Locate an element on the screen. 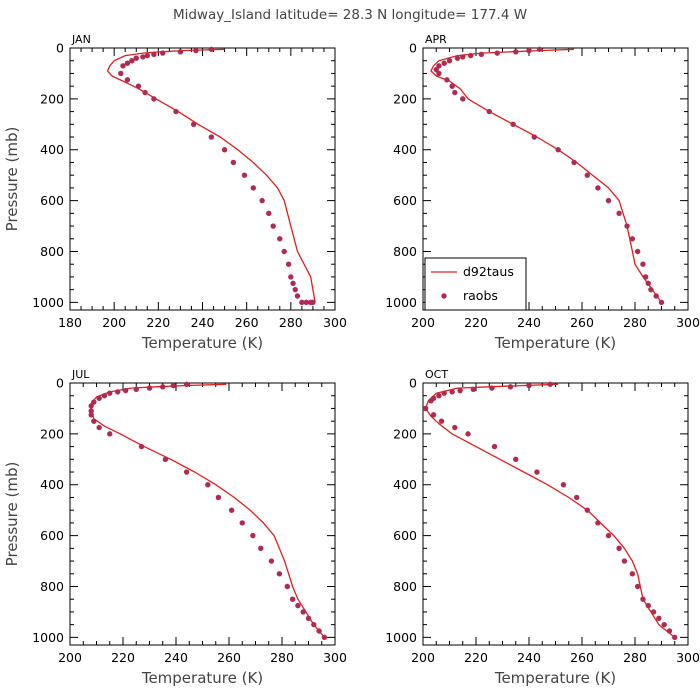 Image resolution: width=700 pixels, height=700 pixels. x-tick-label: 220 is located at coordinates (123, 657).